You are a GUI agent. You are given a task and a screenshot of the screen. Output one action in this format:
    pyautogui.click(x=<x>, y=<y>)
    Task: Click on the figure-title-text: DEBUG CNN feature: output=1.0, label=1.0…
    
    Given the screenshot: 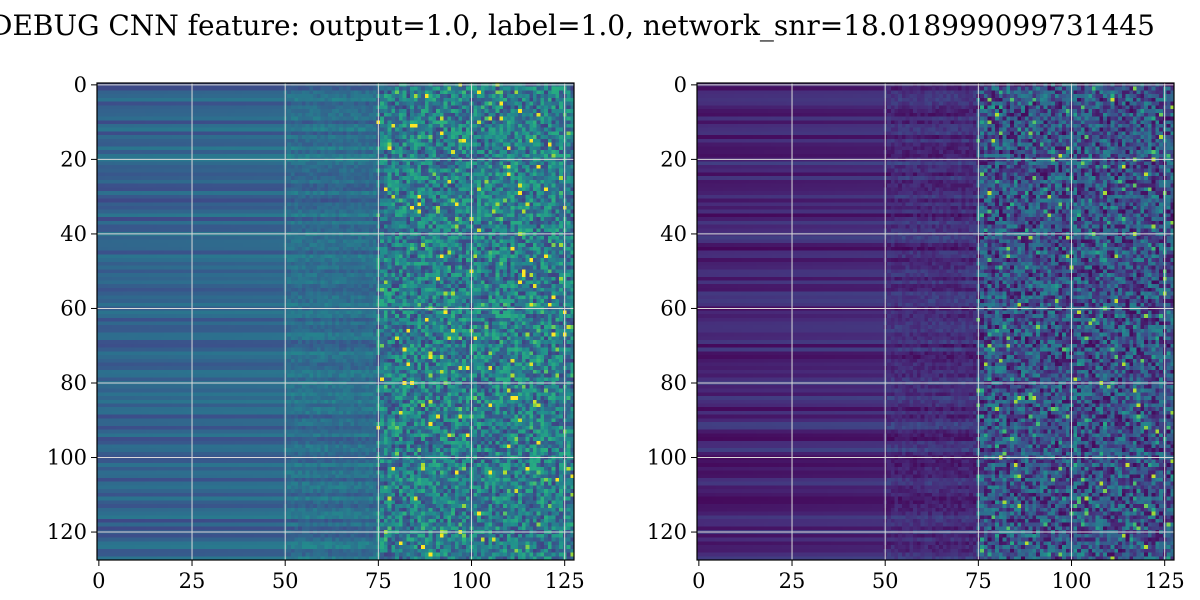 What is the action you would take?
    pyautogui.click(x=577, y=25)
    